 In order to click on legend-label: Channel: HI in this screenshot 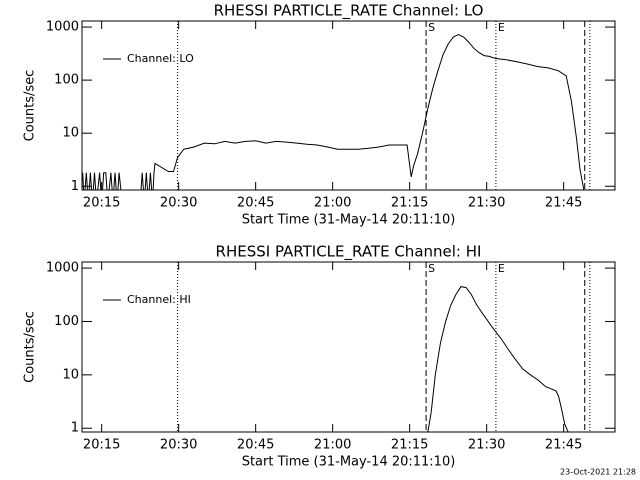, I will do `click(159, 299)`.